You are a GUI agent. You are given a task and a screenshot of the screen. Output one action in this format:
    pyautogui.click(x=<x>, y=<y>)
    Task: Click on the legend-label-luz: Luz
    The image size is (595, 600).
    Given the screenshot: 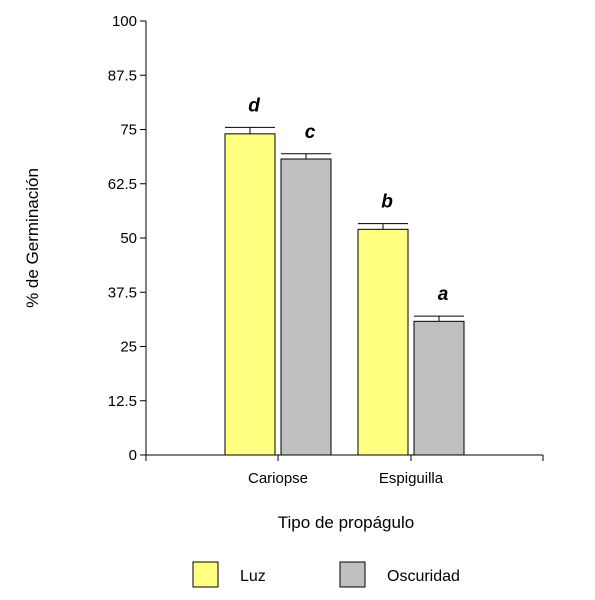 What is the action you would take?
    pyautogui.click(x=253, y=576)
    